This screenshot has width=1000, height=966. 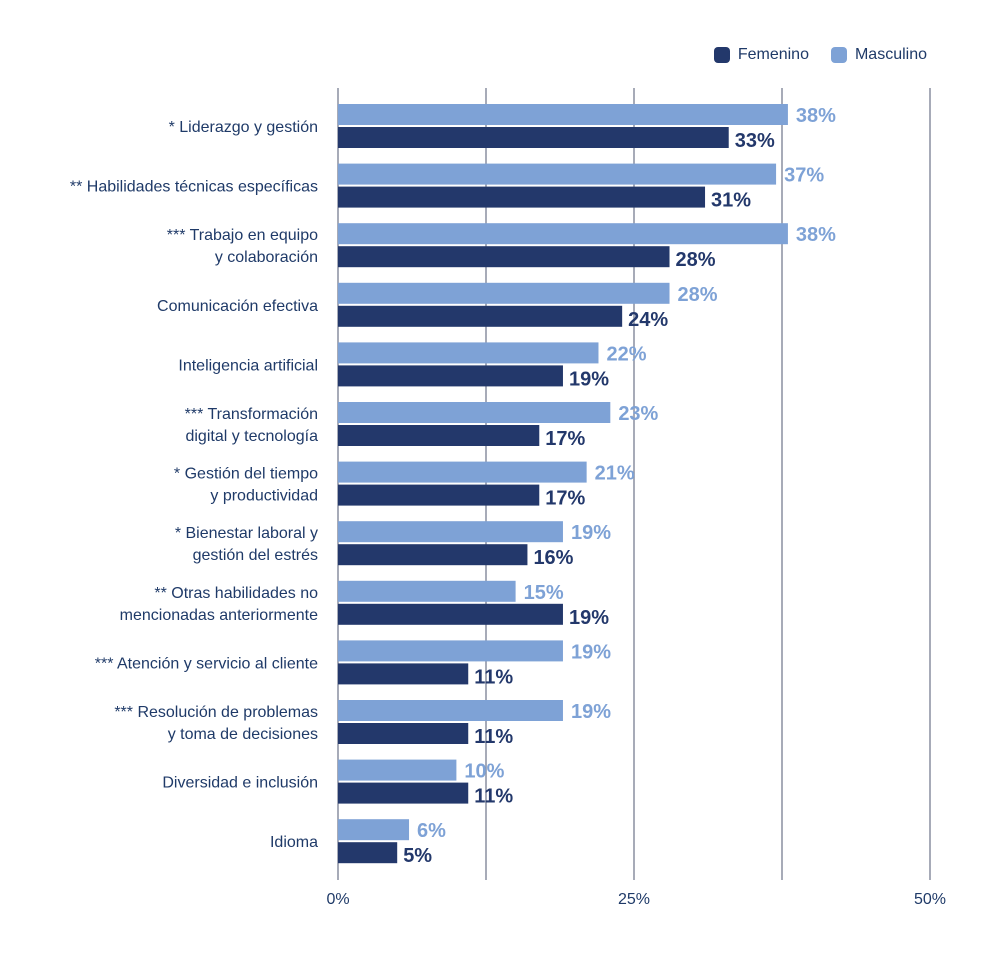 What do you see at coordinates (246, 544) in the screenshot?
I see `category-label-bienestar-laboral-y-gestion-del-estres: * Bienestar laboral y gestión del estrés` at bounding box center [246, 544].